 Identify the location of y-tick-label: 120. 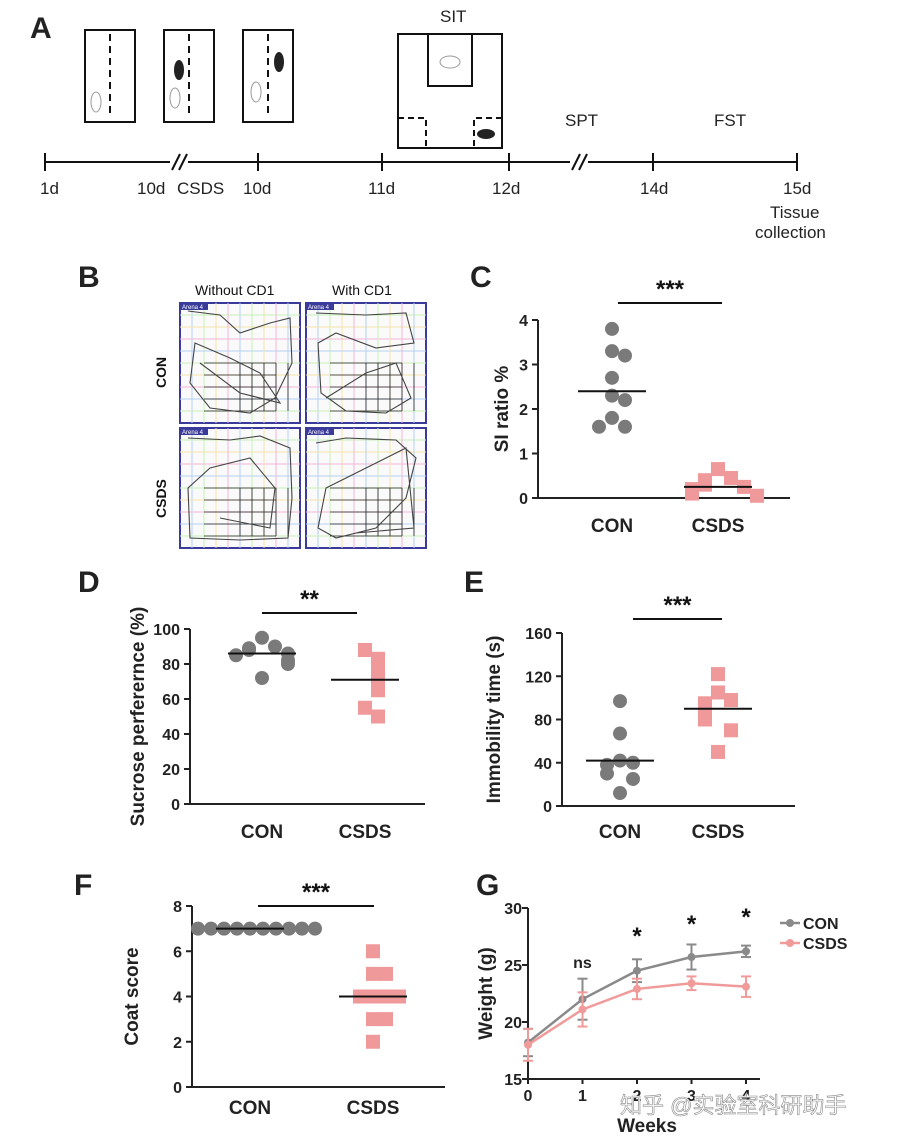
(538, 677).